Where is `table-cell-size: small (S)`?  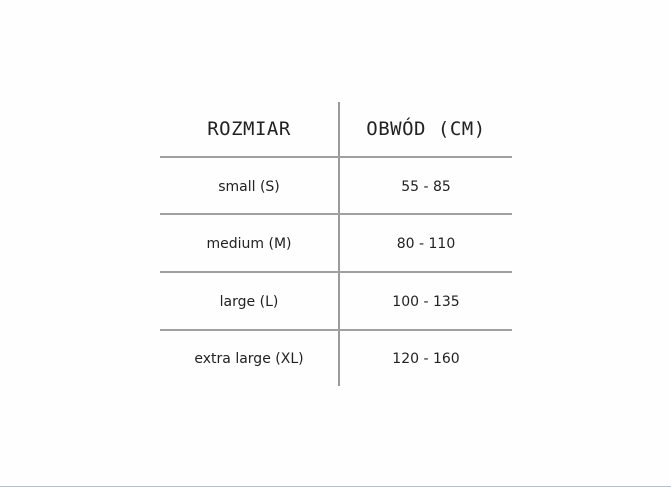
table-cell-size: small (S) is located at coordinates (249, 187).